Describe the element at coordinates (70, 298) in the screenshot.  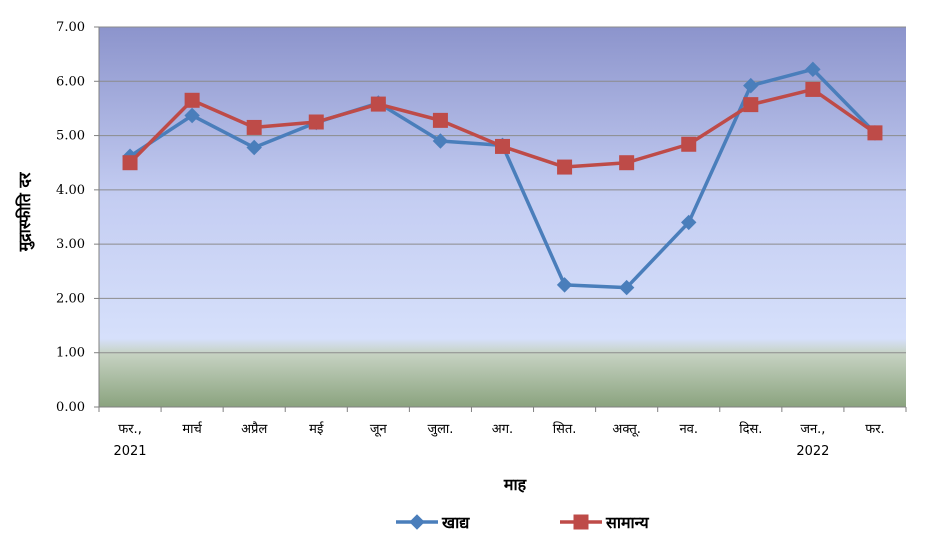
I see `y-tick-label: 2.00` at that location.